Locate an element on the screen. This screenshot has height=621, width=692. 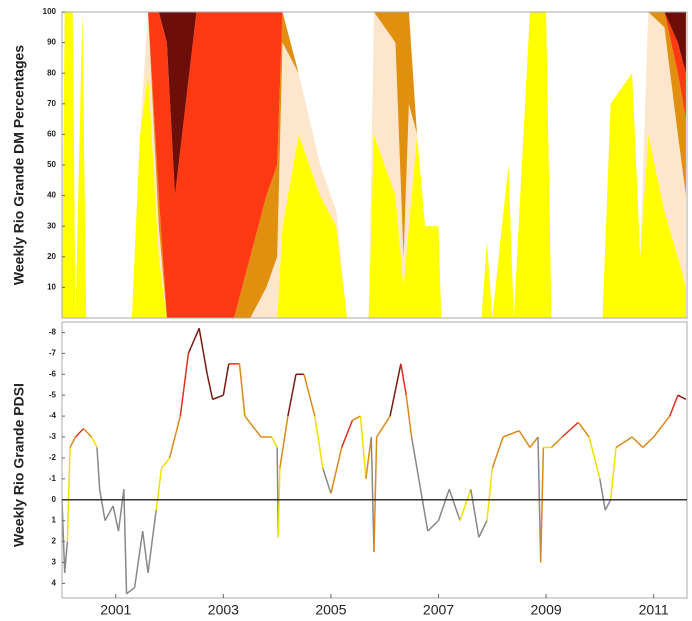
x-tick-label: 2011 is located at coordinates (654, 610).